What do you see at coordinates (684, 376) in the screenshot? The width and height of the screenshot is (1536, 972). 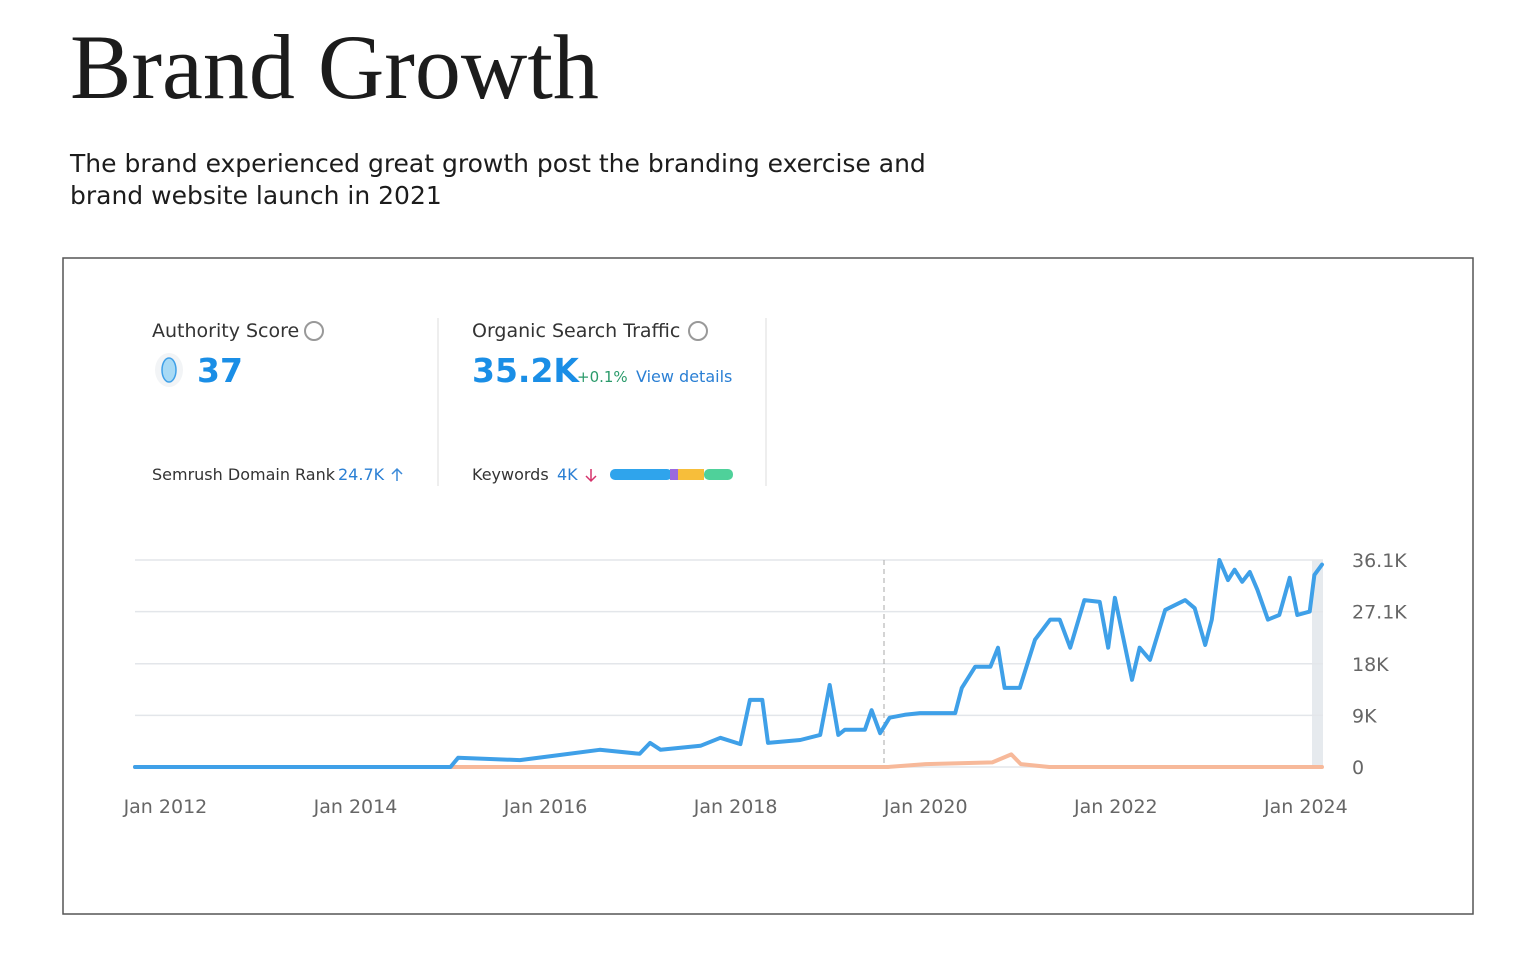 I see `view-details-link: View details` at bounding box center [684, 376].